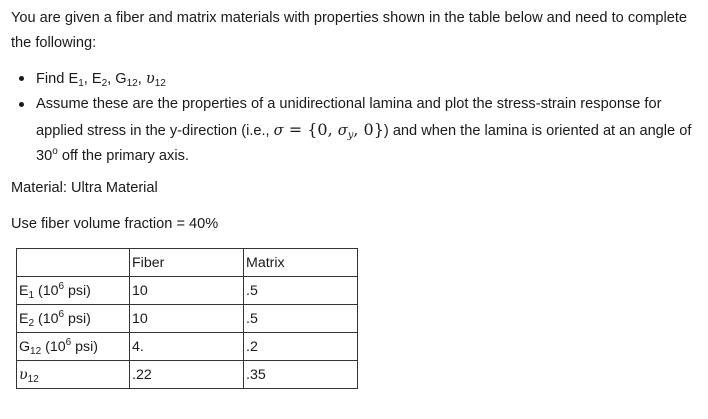  What do you see at coordinates (55, 151) in the screenshot?
I see `degree-mark: o` at bounding box center [55, 151].